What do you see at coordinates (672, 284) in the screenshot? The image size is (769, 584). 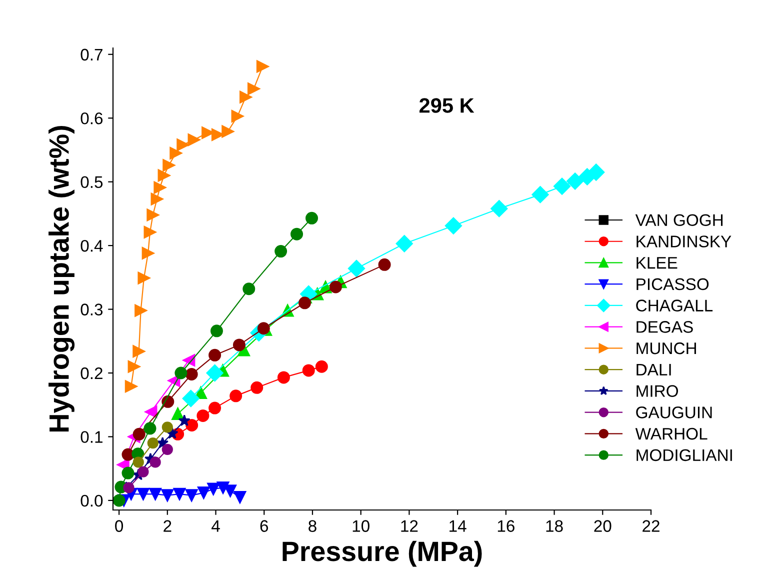 I see `legend-label: PICASSO` at bounding box center [672, 284].